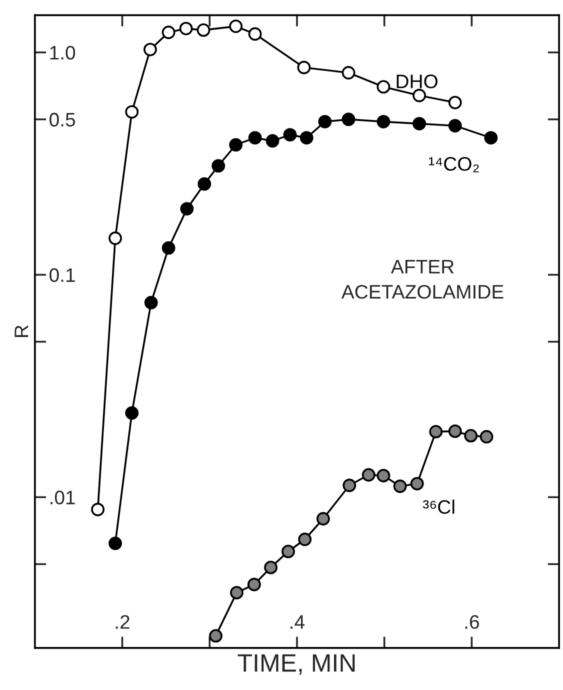 This screenshot has height=690, width=563. Describe the element at coordinates (63, 119) in the screenshot. I see `y-tick-label: 0.5` at that location.